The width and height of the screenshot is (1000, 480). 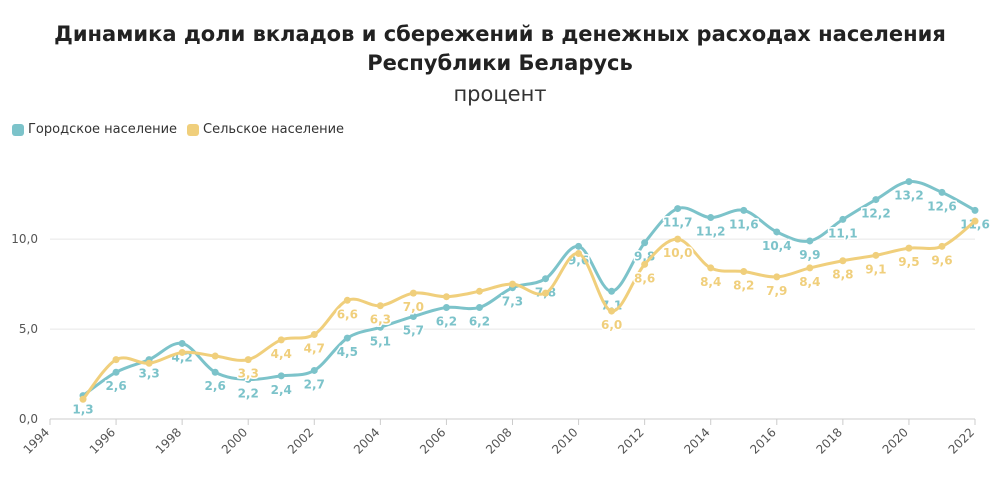 I want to click on x-tick-label: 2012, so click(x=630, y=440).